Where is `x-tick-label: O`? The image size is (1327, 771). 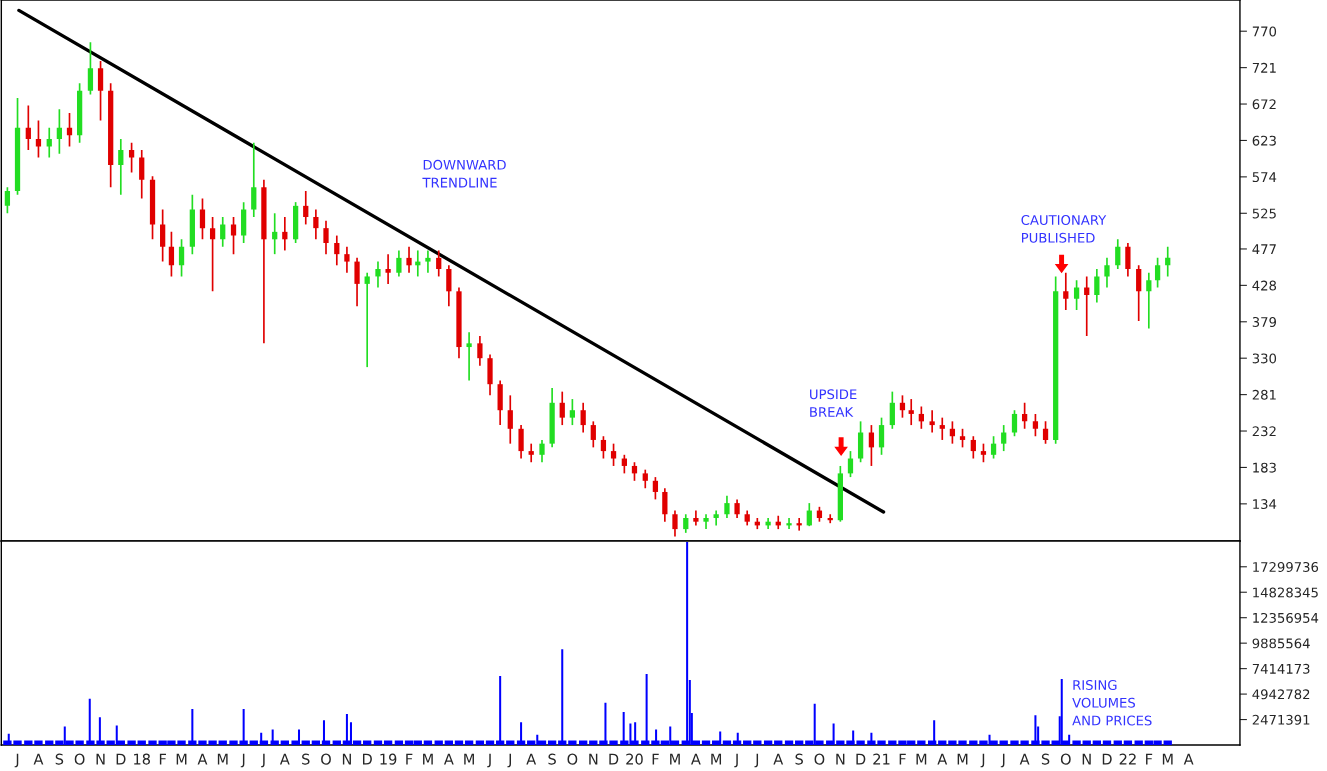 x-tick-label: O is located at coordinates (326, 759).